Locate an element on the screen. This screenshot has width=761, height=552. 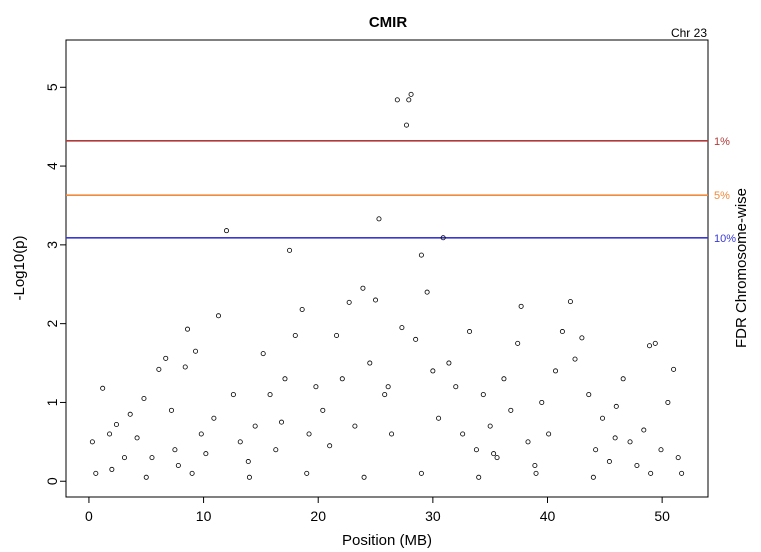
x-axis: 0 10 20 30 40 50 is located at coordinates (377, 510).